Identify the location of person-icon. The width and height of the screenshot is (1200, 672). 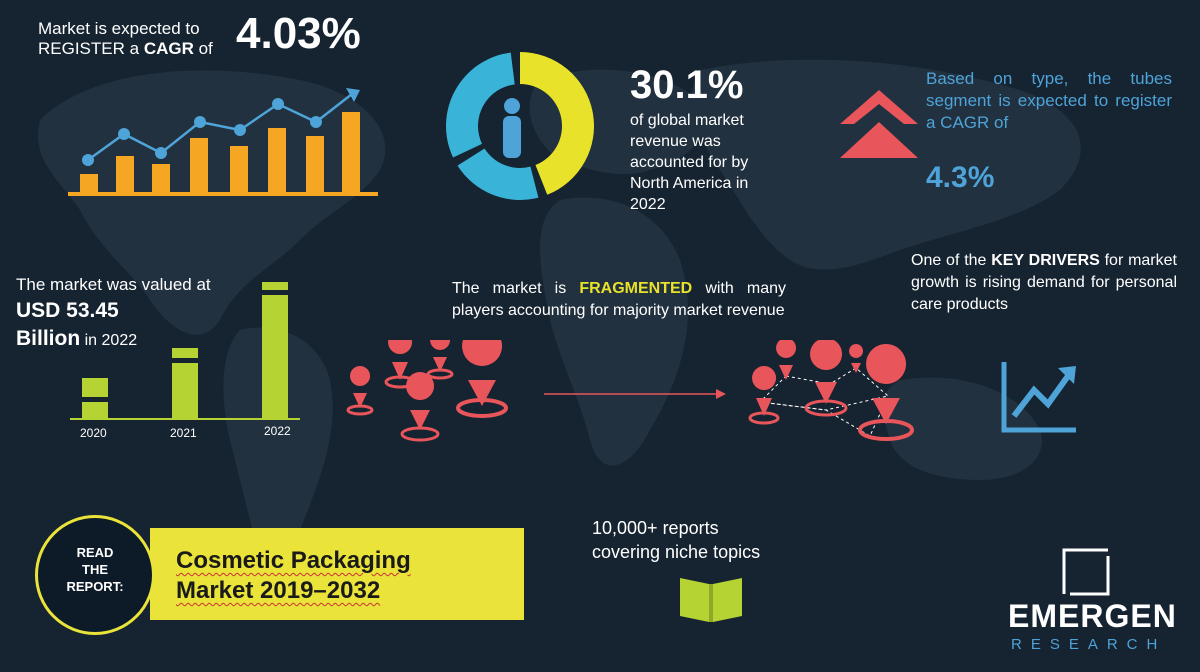
(512, 128).